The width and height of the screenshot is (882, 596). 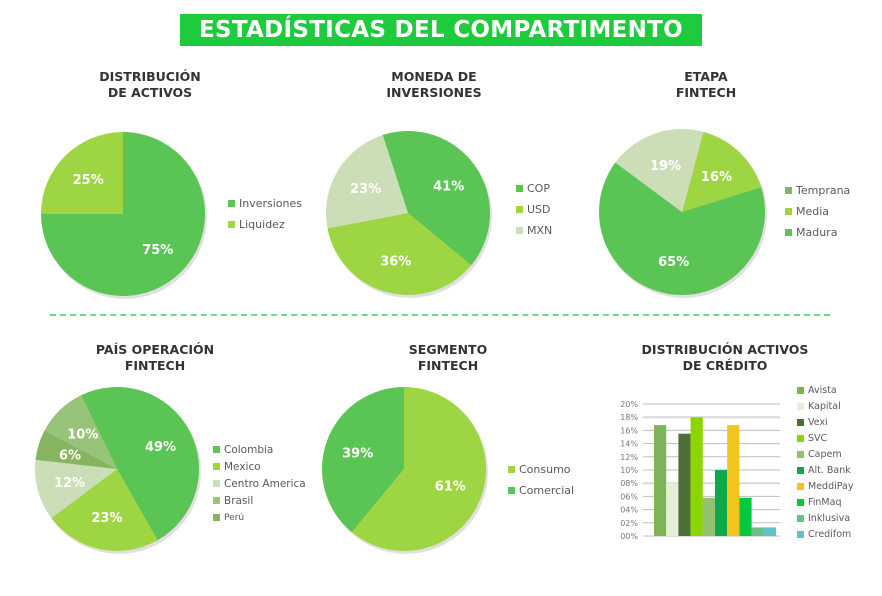 I want to click on legend-distribucion-activos: Inversiones Liquidez, so click(x=265, y=214).